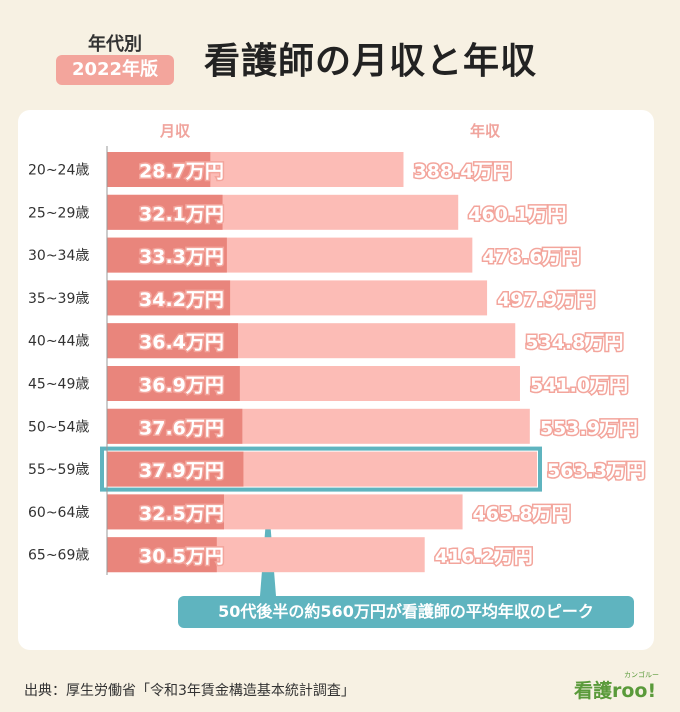  Describe the element at coordinates (462, 172) in the screenshot. I see `annual-value-label: 388.4万円` at that location.